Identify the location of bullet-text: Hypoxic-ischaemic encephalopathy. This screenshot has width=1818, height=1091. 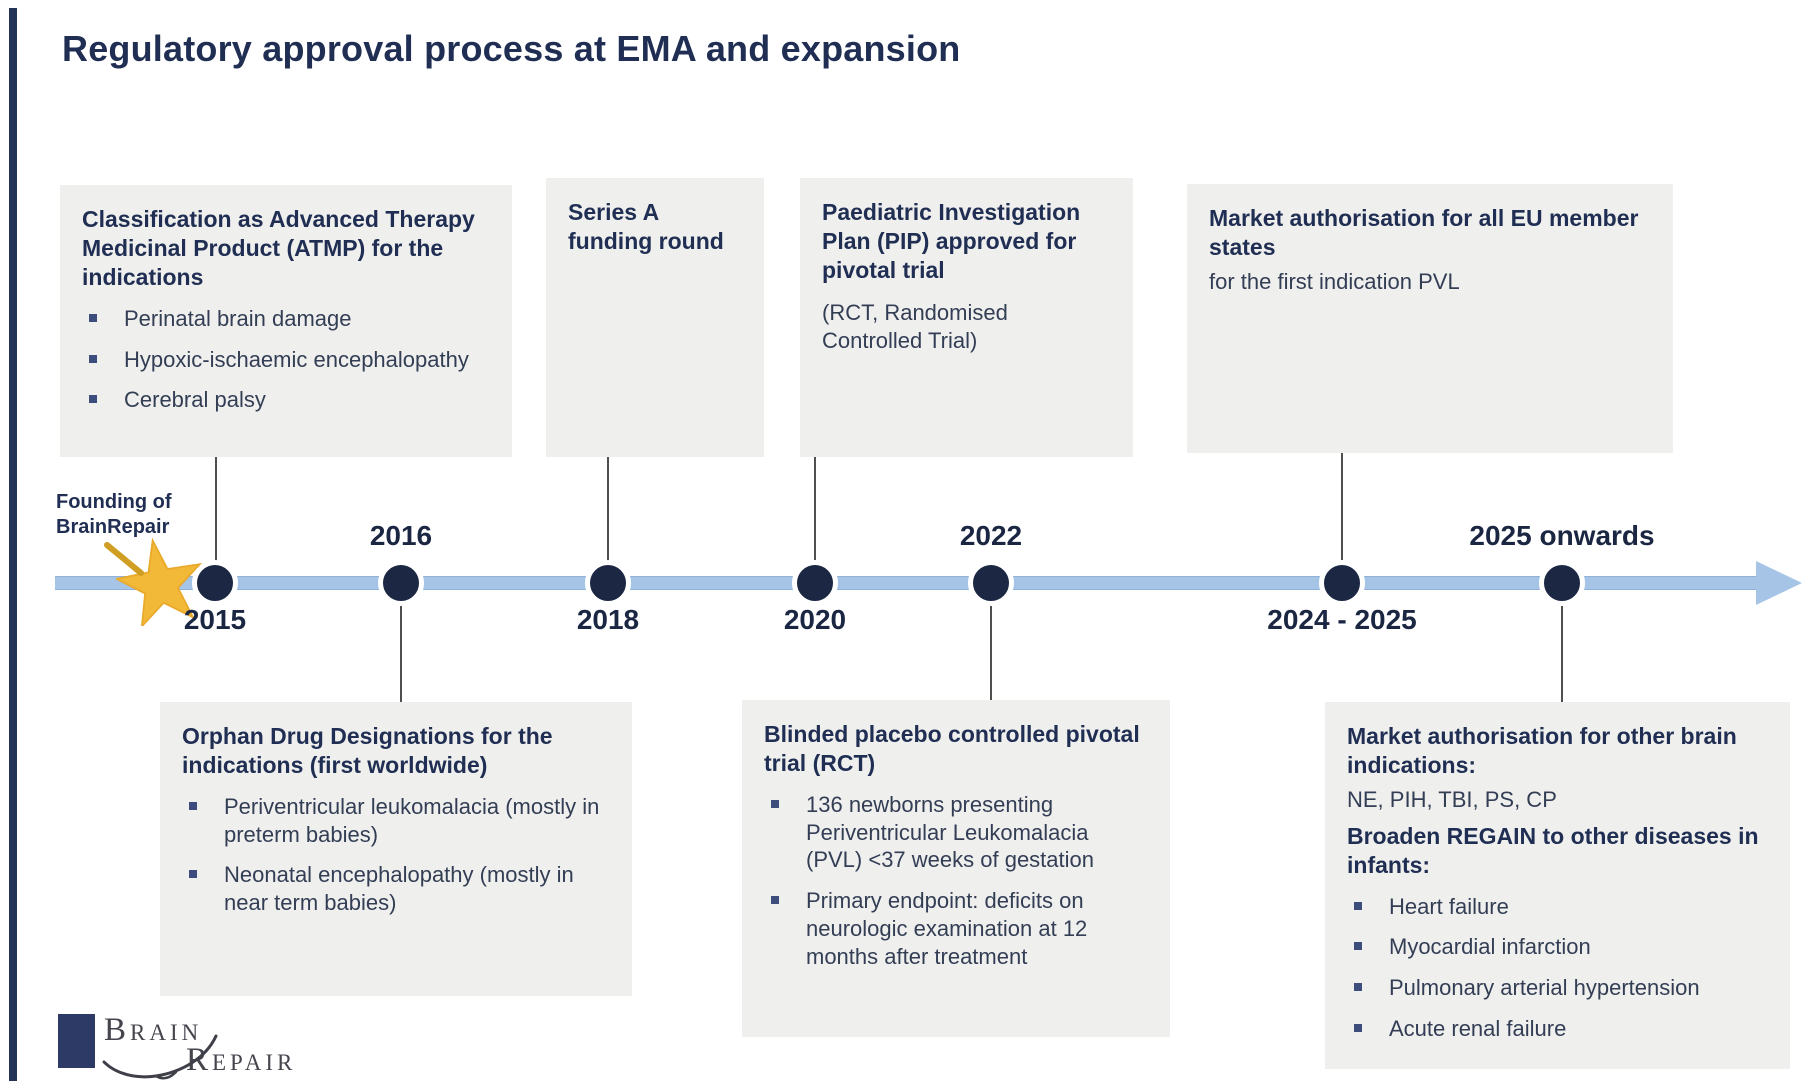
(296, 359).